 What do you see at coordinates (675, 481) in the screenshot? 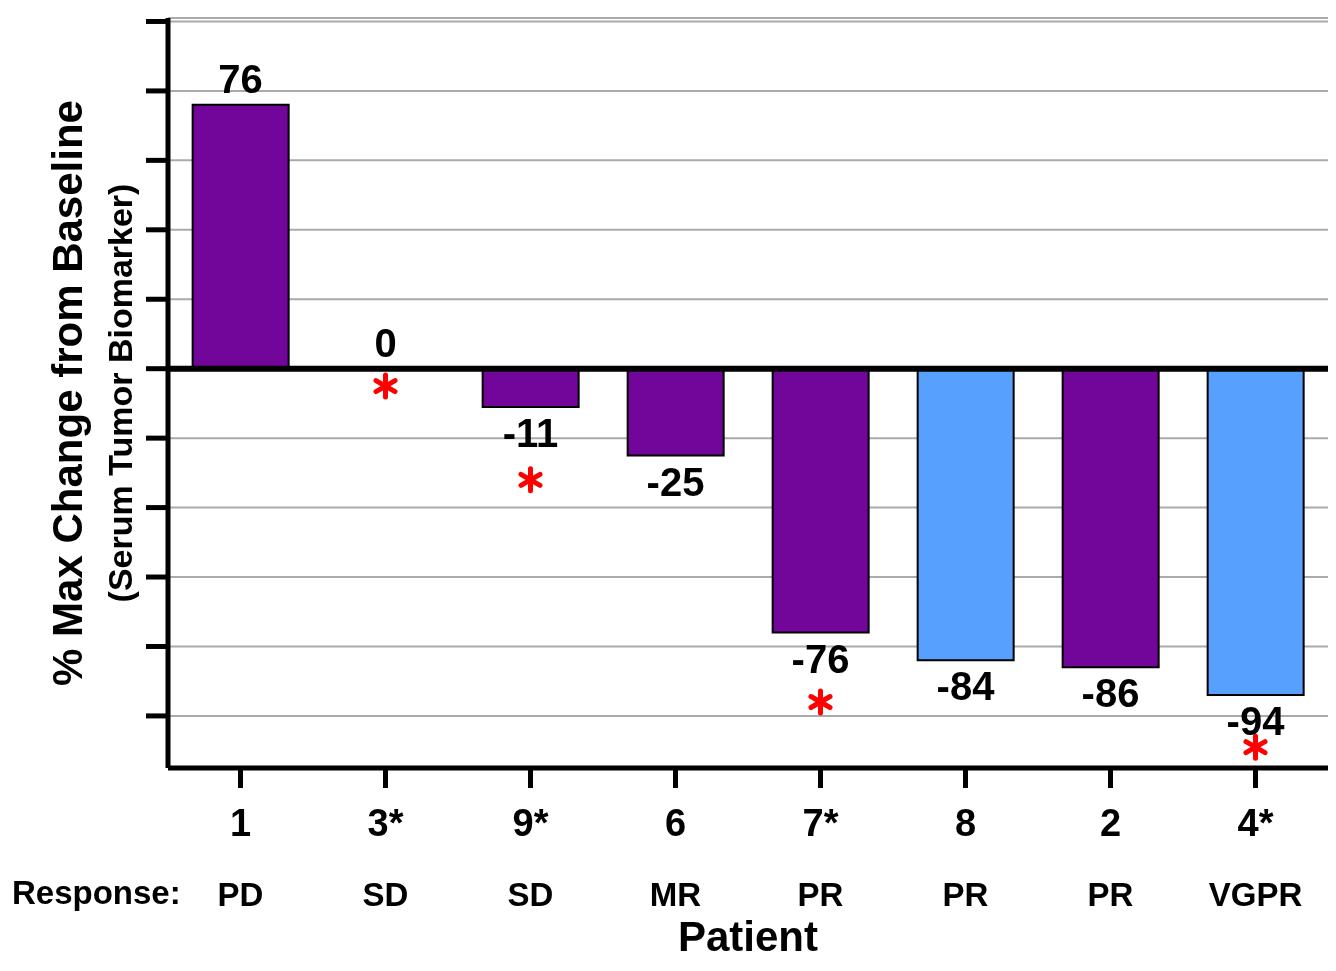
I see `data-label: -25` at bounding box center [675, 481].